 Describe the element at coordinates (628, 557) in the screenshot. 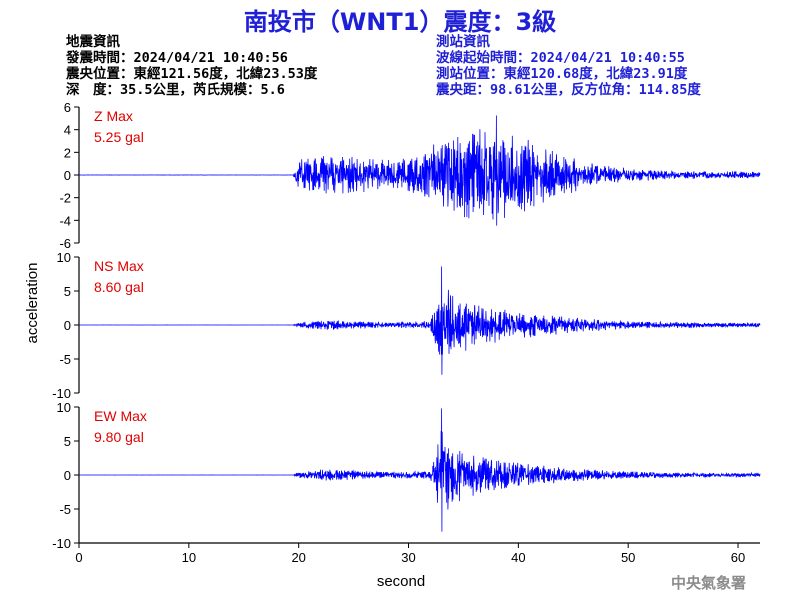

I see `x-tick-label: 50` at that location.